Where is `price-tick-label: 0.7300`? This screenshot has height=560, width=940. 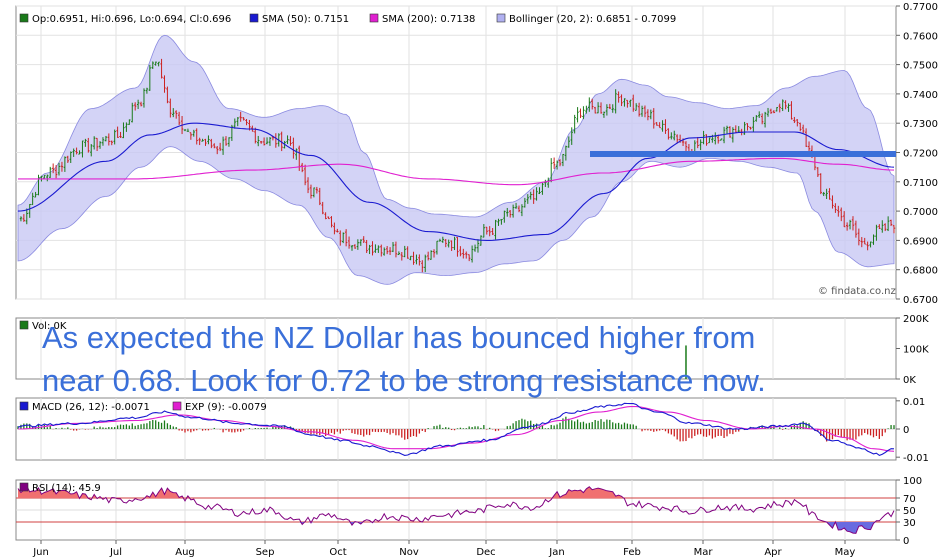
price-tick-label: 0.7300 is located at coordinates (920, 124).